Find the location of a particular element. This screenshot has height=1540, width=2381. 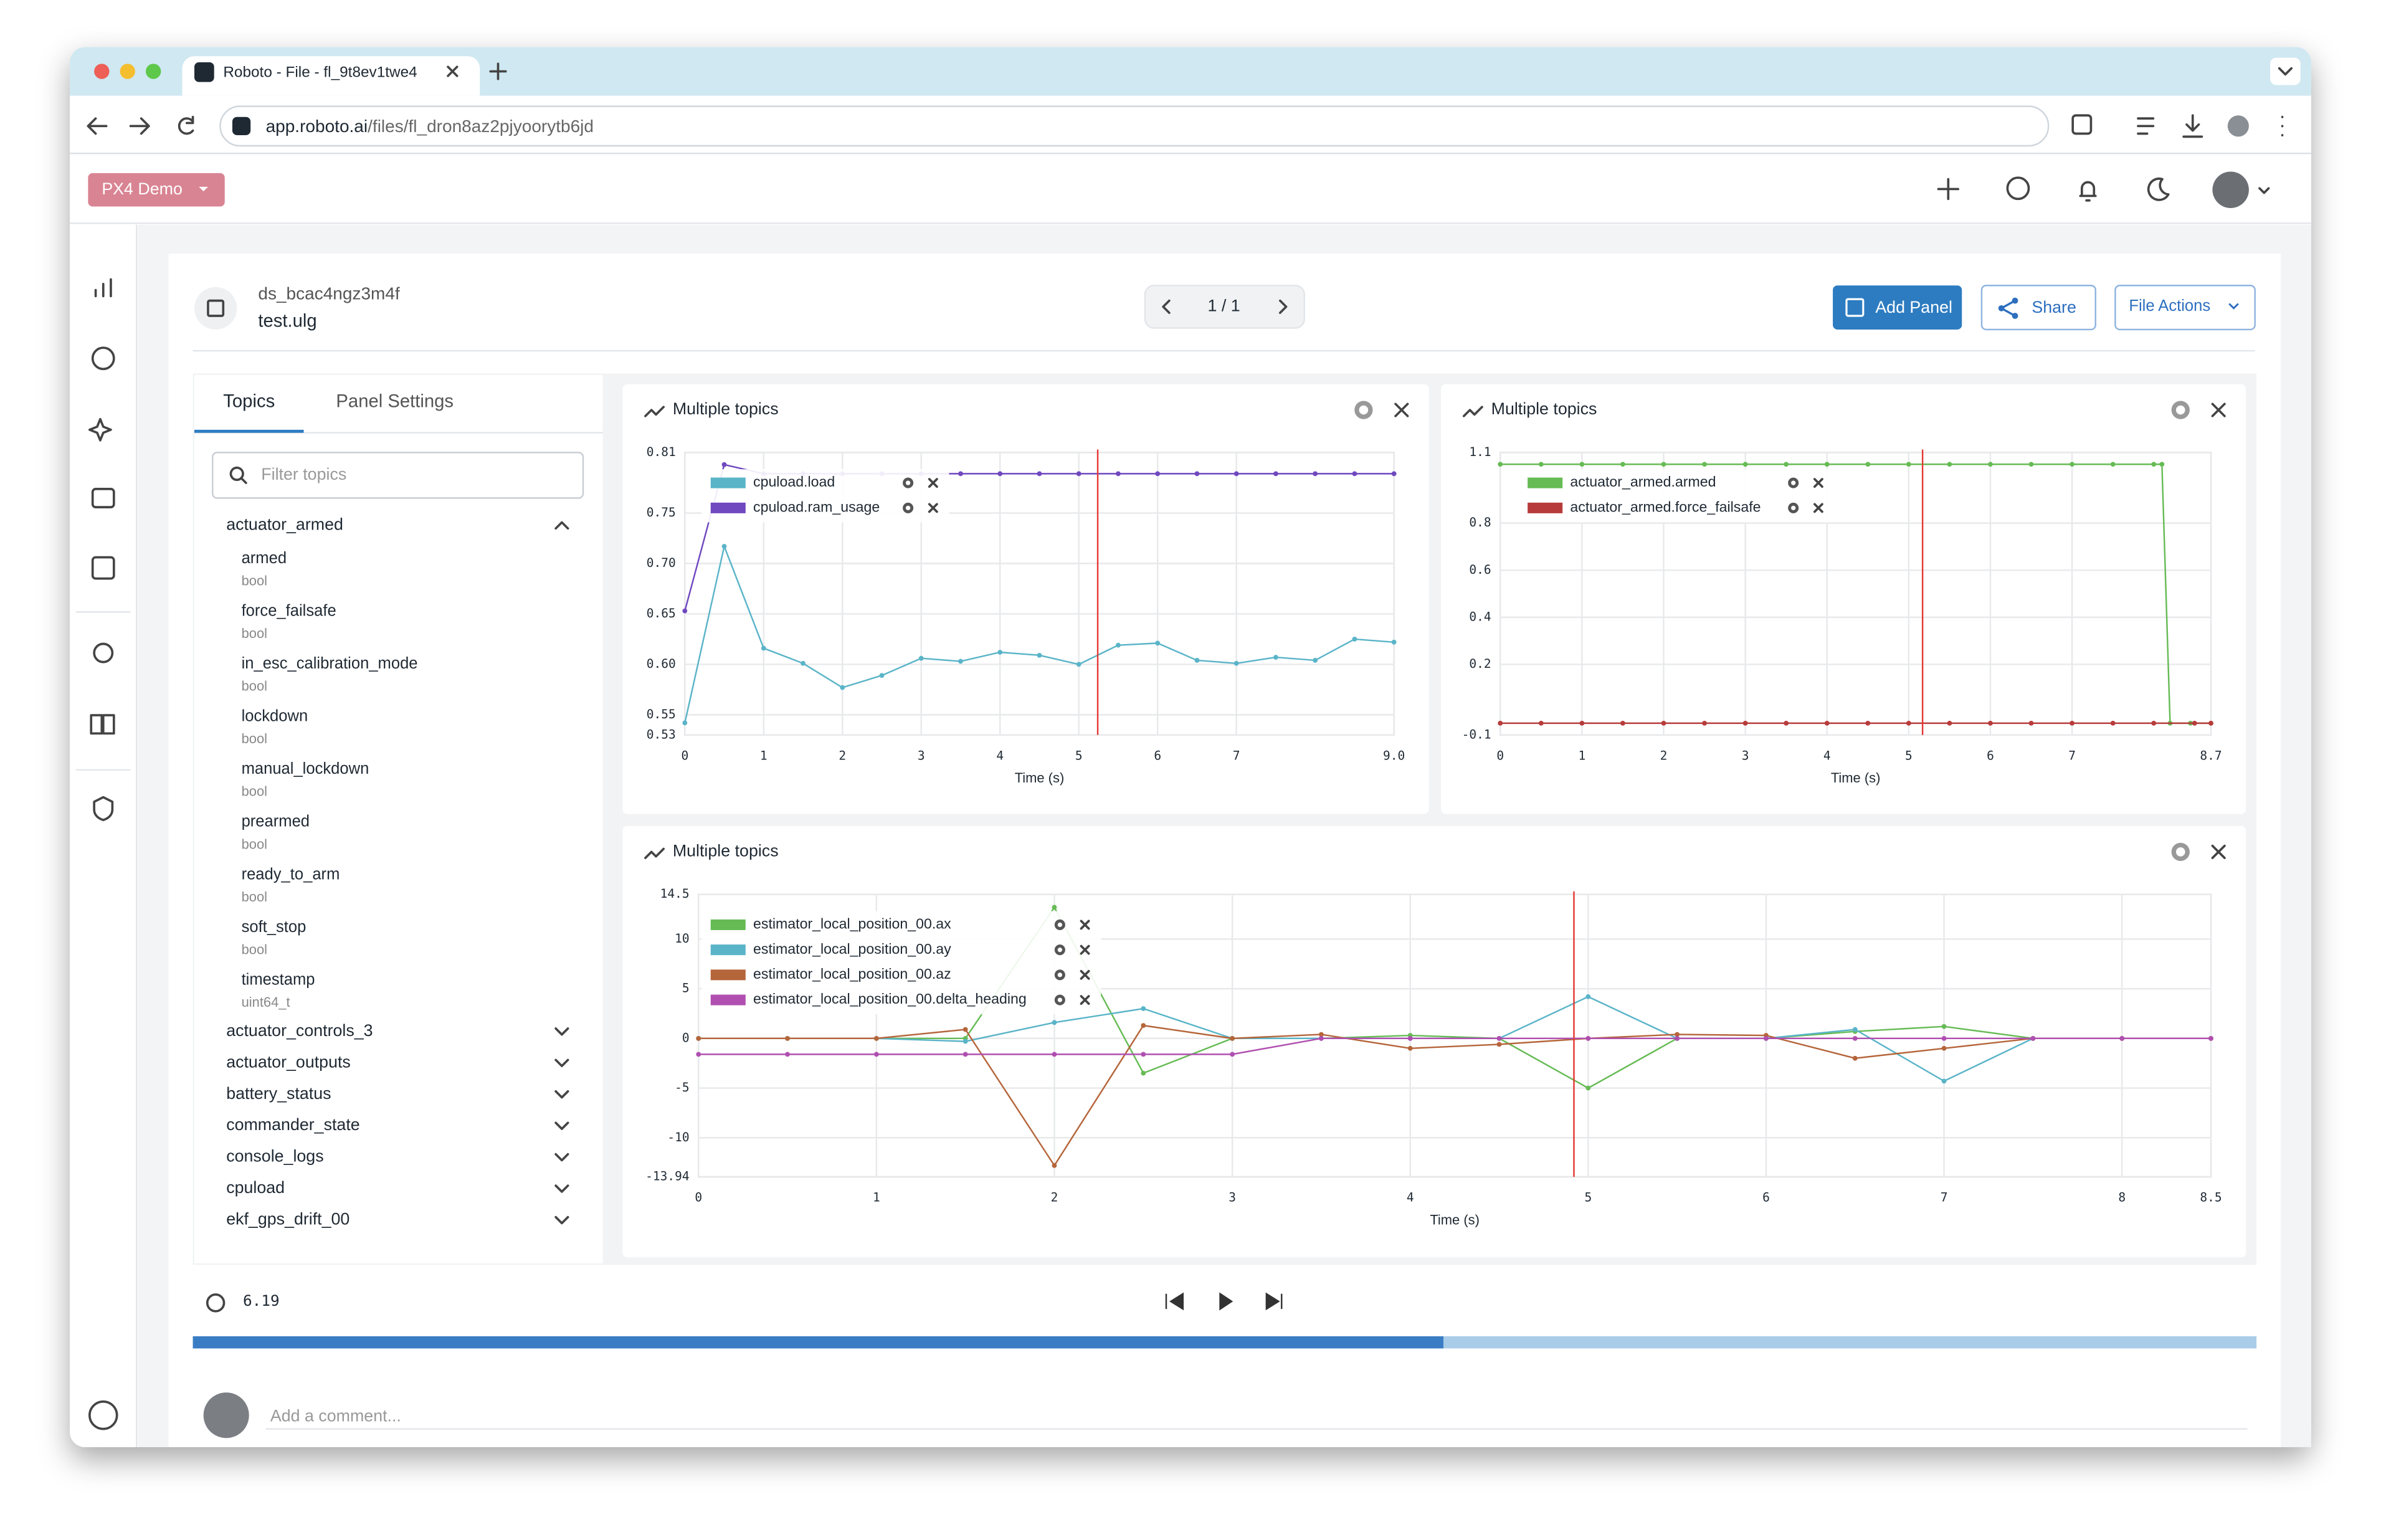

legend-label: estimator_local_position_00.ax is located at coordinates (852, 924).